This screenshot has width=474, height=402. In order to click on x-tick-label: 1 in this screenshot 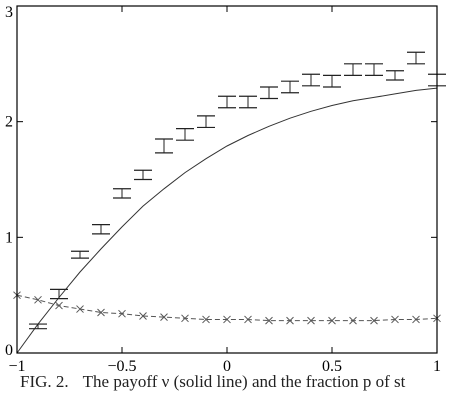, I will do `click(437, 365)`.